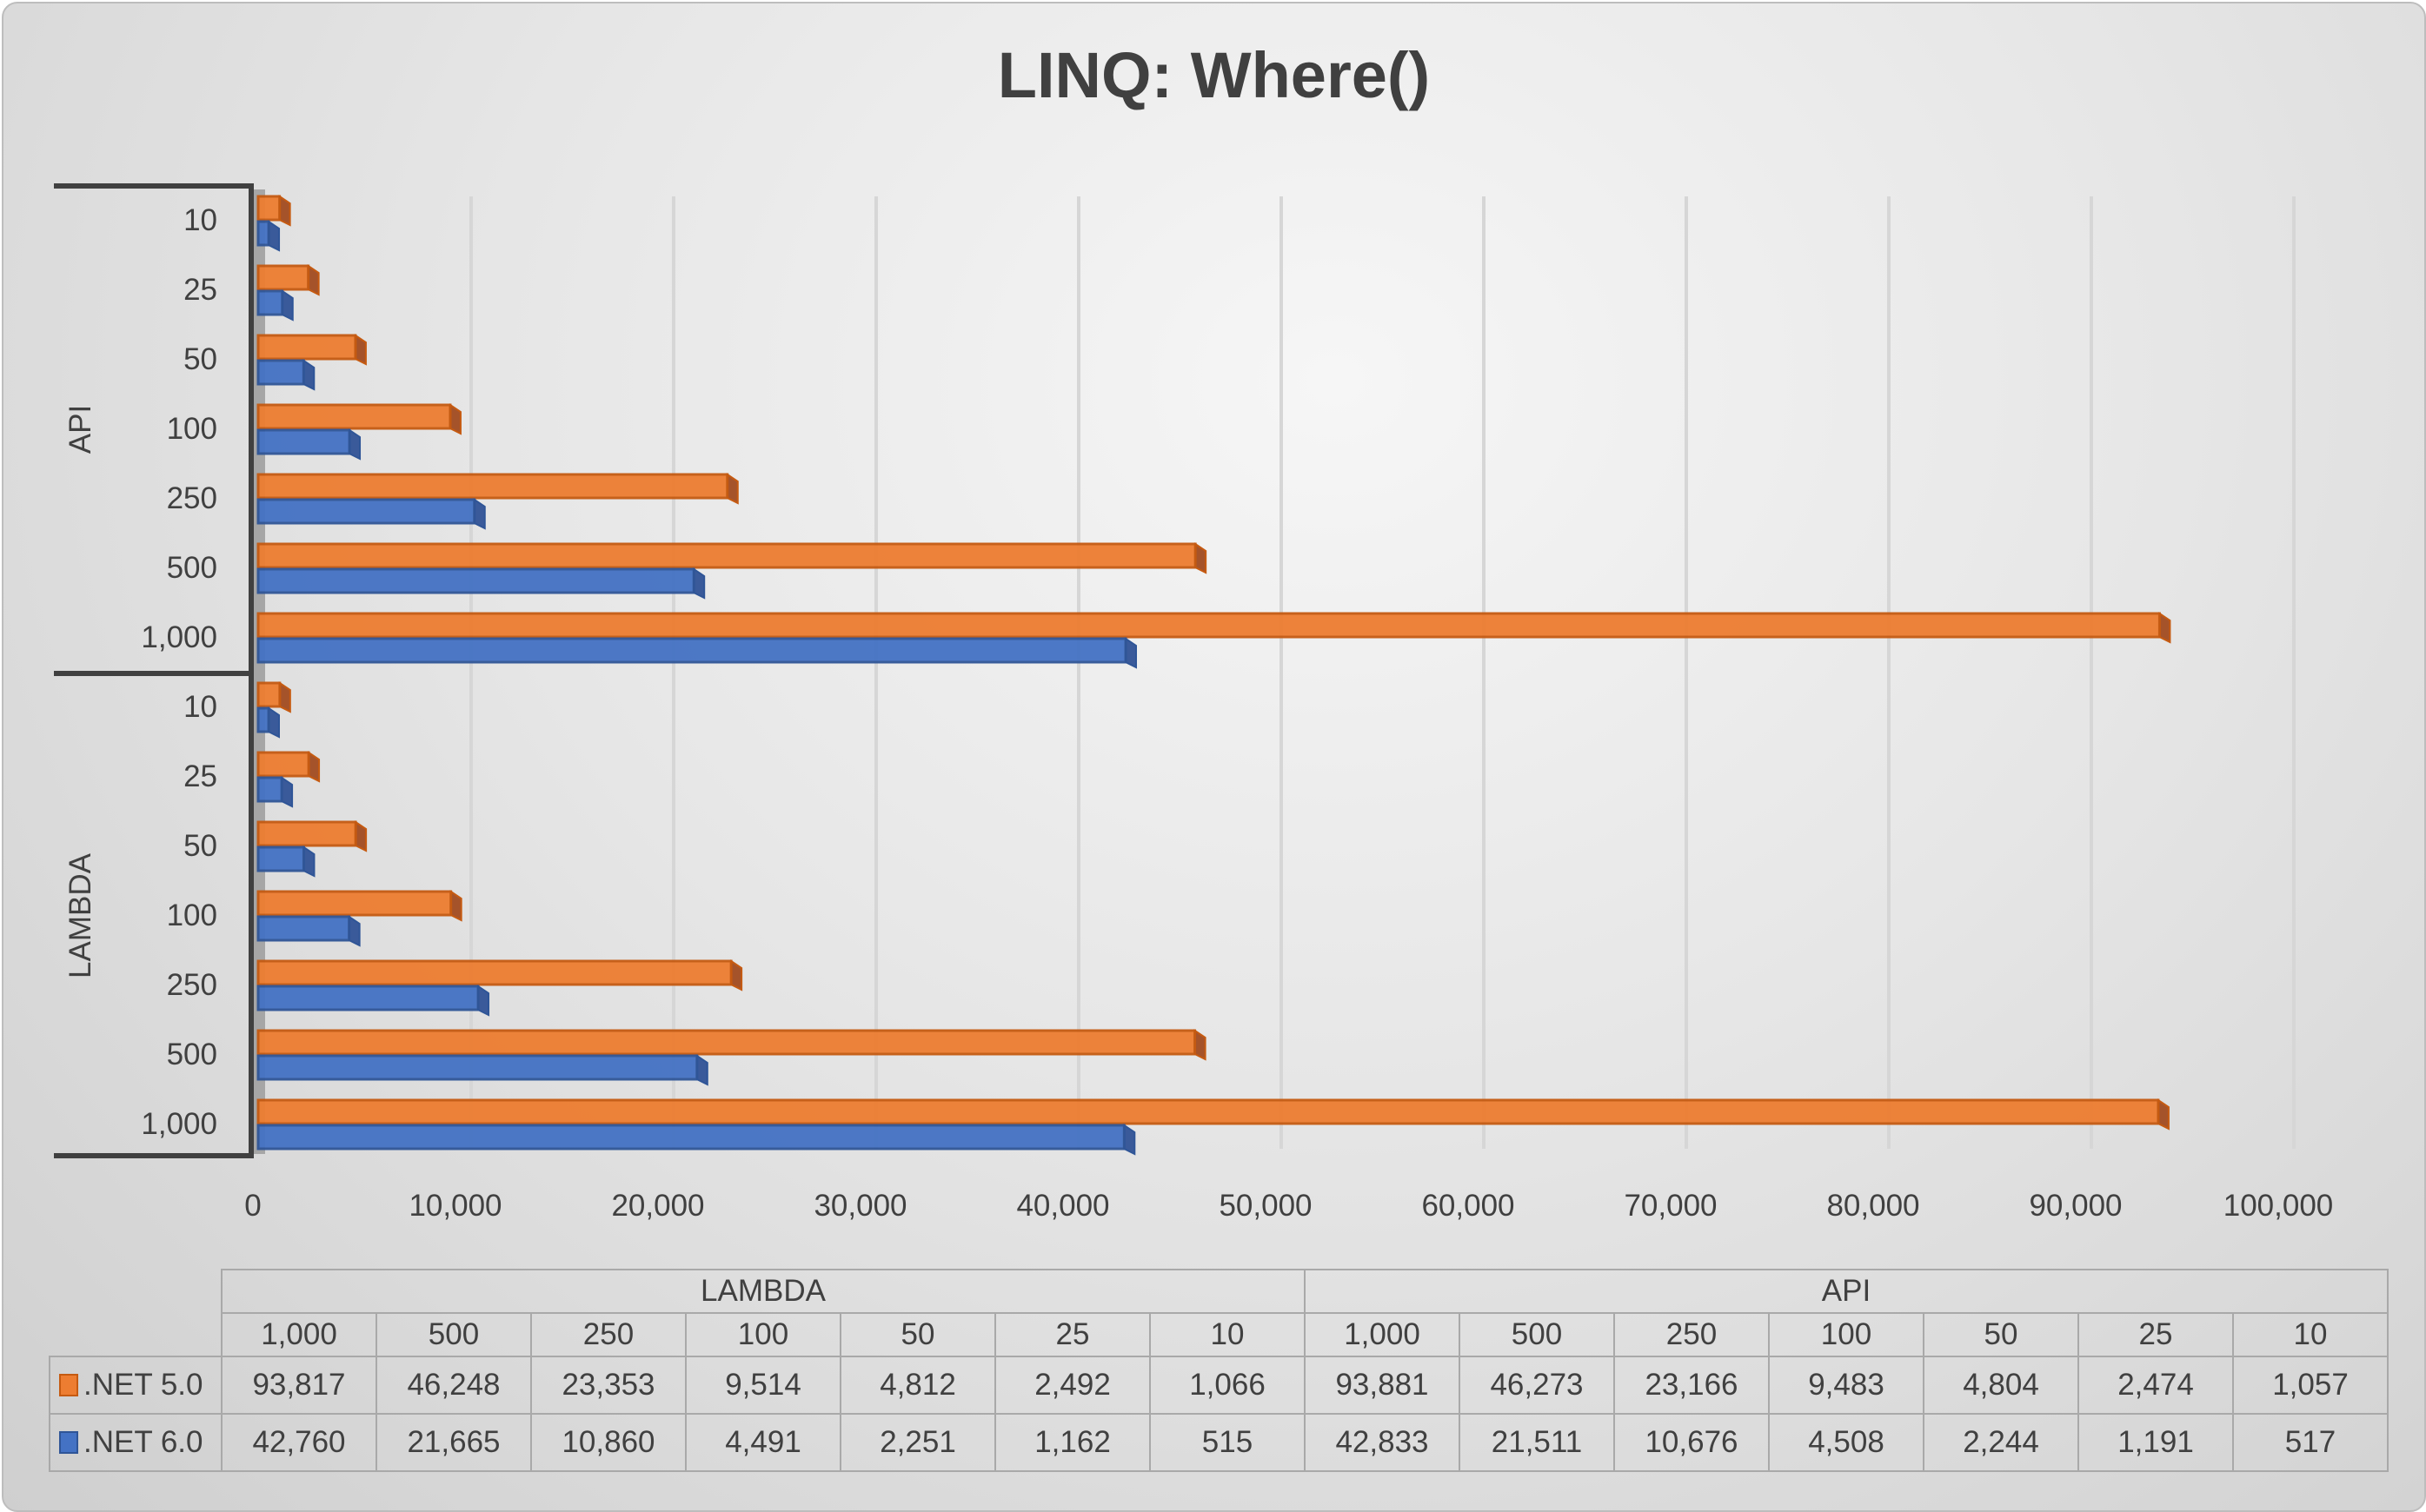 This screenshot has height=1512, width=2426. Describe the element at coordinates (763, 1442) in the screenshot. I see `table-cell: 4,491` at that location.